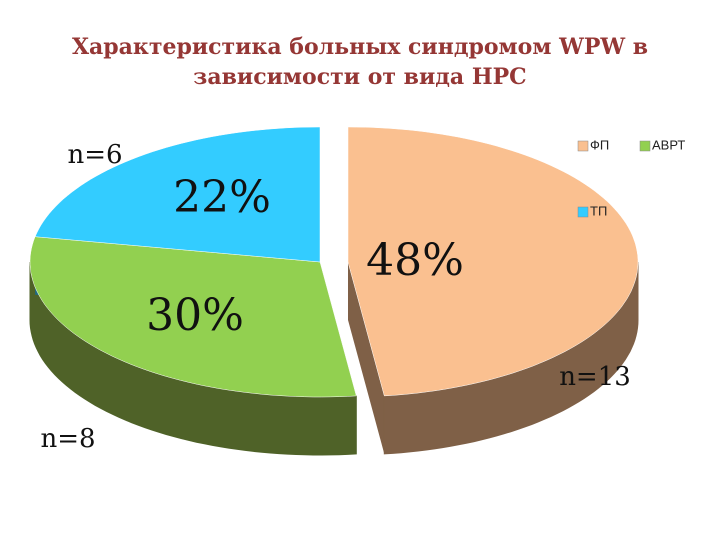 The image size is (720, 540). I want to click on annotation: n=13, so click(595, 377).